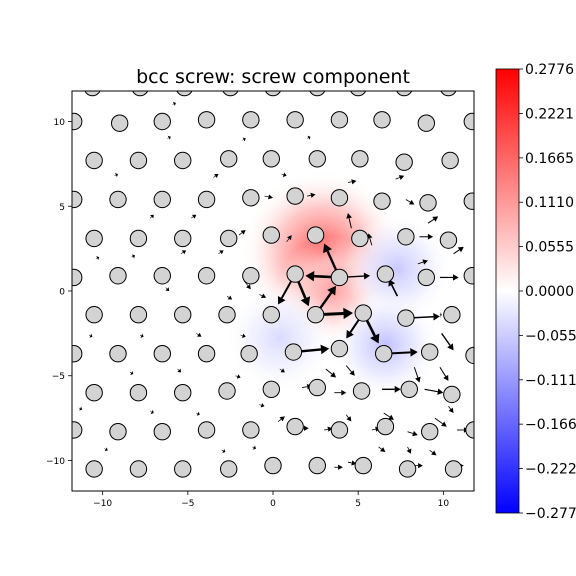 The width and height of the screenshot is (576, 576). What do you see at coordinates (55, 462) in the screenshot?
I see `y-tick-label: −10` at bounding box center [55, 462].